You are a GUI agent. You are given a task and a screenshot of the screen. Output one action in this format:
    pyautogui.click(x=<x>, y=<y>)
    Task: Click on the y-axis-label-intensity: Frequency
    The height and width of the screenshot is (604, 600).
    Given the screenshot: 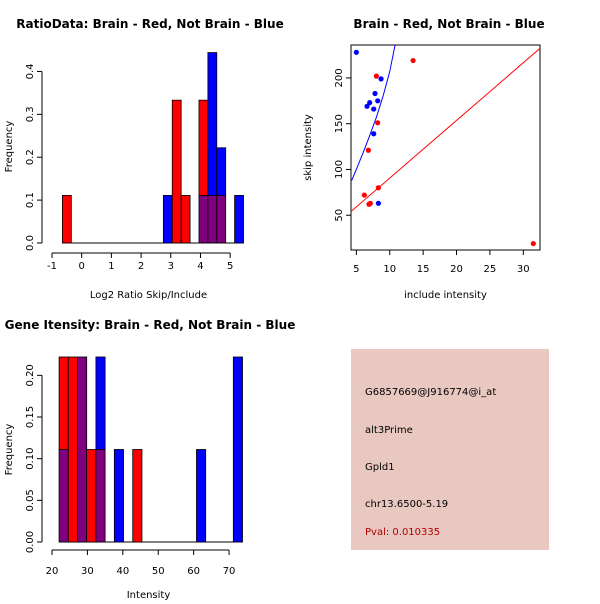 What is the action you would take?
    pyautogui.click(x=9, y=450)
    